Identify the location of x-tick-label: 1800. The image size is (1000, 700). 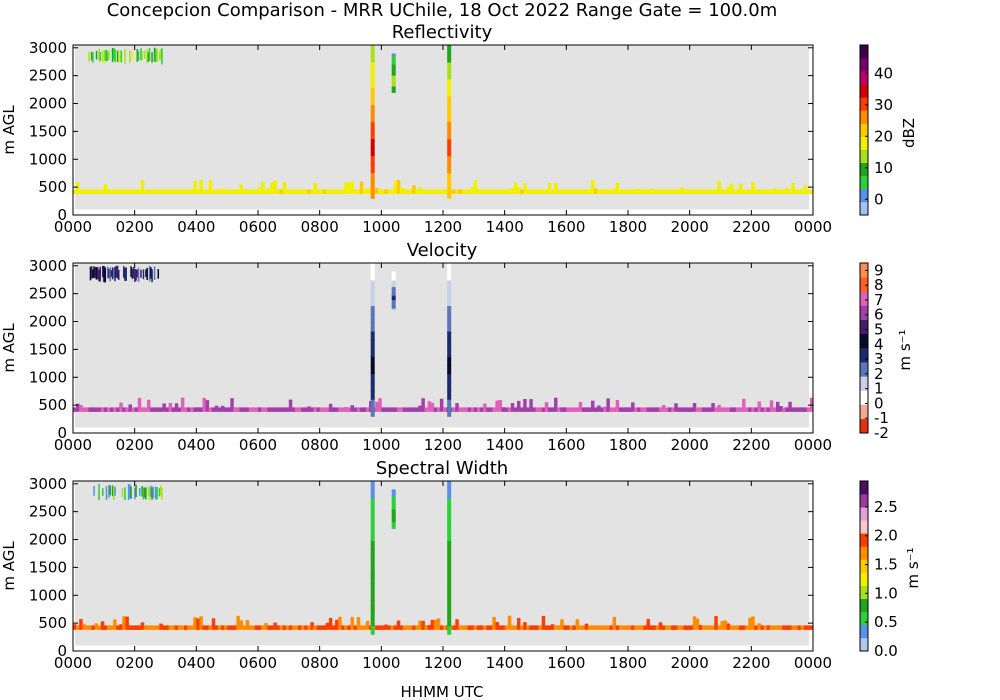
(628, 445).